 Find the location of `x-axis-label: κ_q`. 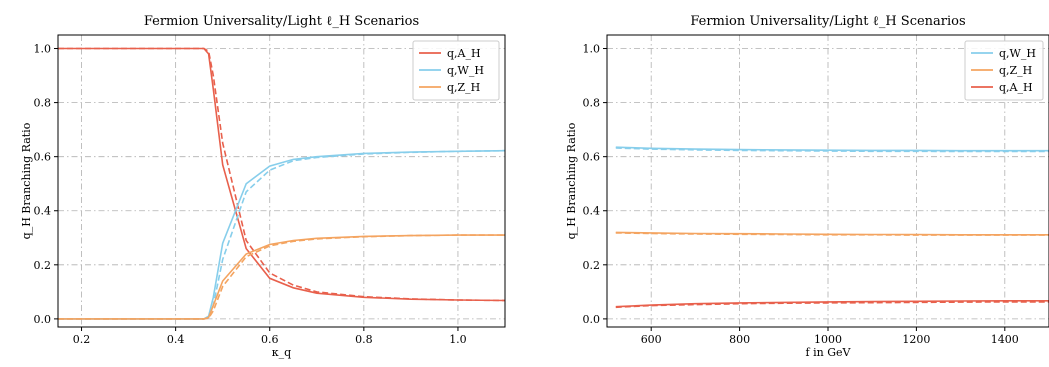

x-axis-label: κ_q is located at coordinates (281, 352).